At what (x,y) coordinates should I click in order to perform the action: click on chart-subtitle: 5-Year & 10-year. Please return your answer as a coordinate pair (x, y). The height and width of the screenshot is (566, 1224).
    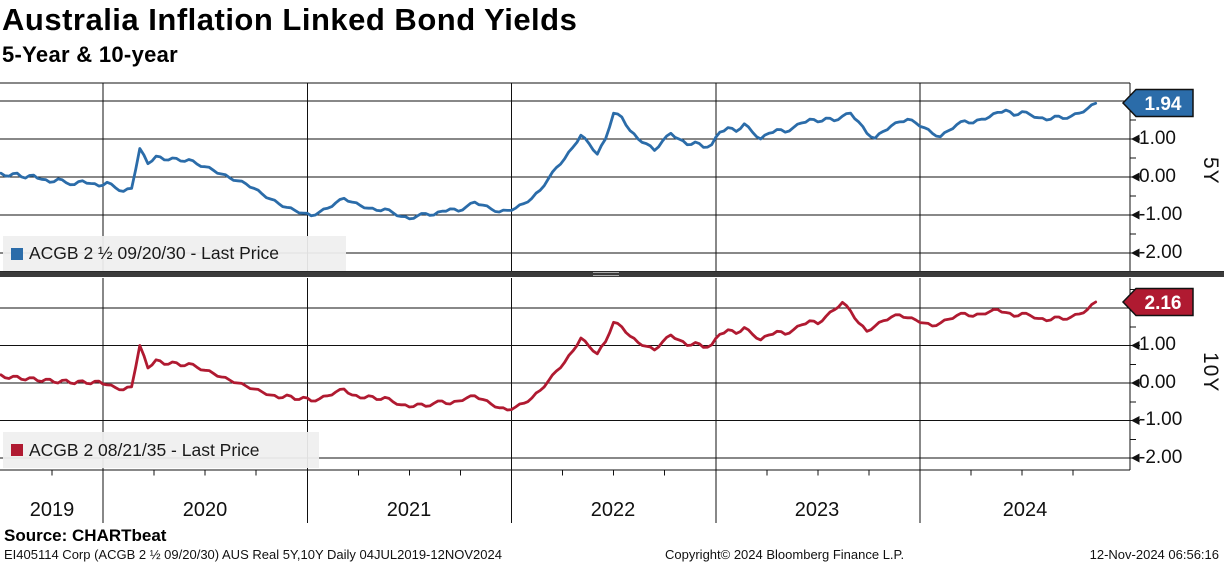
    Looking at the image, I should click on (90, 54).